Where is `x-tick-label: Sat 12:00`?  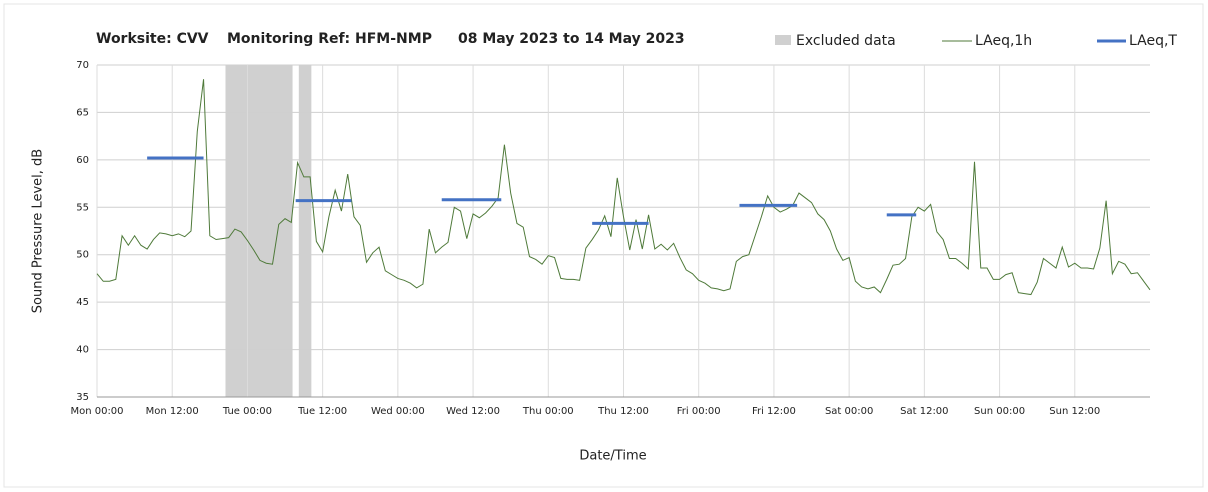
x-tick-label: Sat 12:00 is located at coordinates (924, 411).